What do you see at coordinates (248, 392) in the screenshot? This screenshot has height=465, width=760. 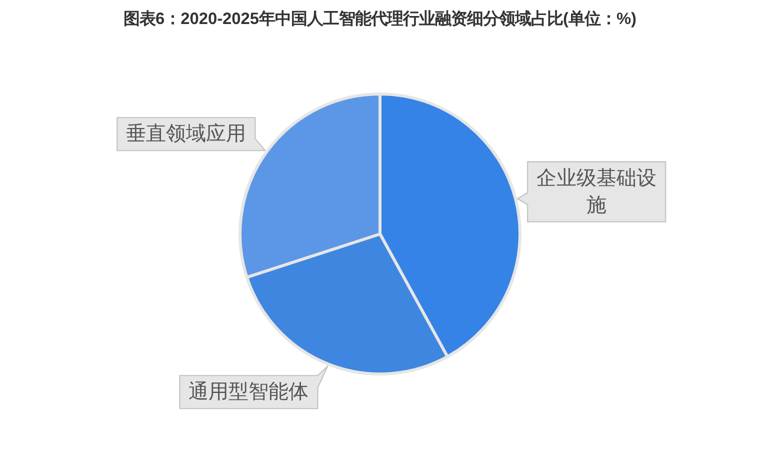 I see `slice-label: 通用型智能体` at bounding box center [248, 392].